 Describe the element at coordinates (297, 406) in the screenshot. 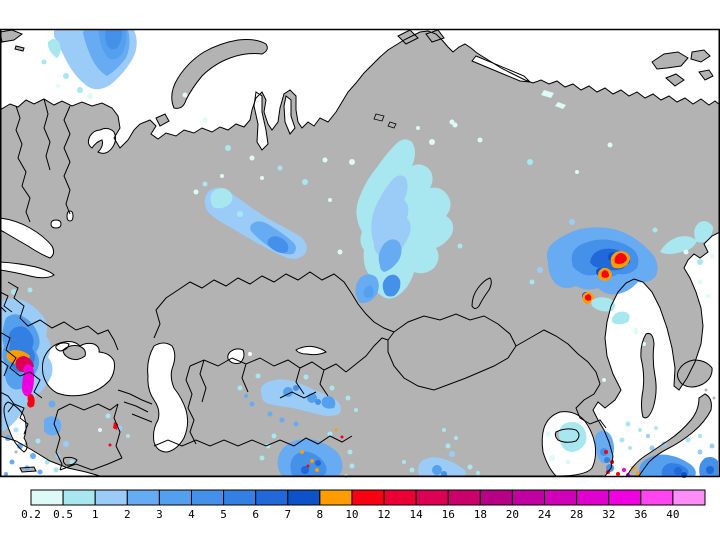

I see `precip-tian-shan` at that location.